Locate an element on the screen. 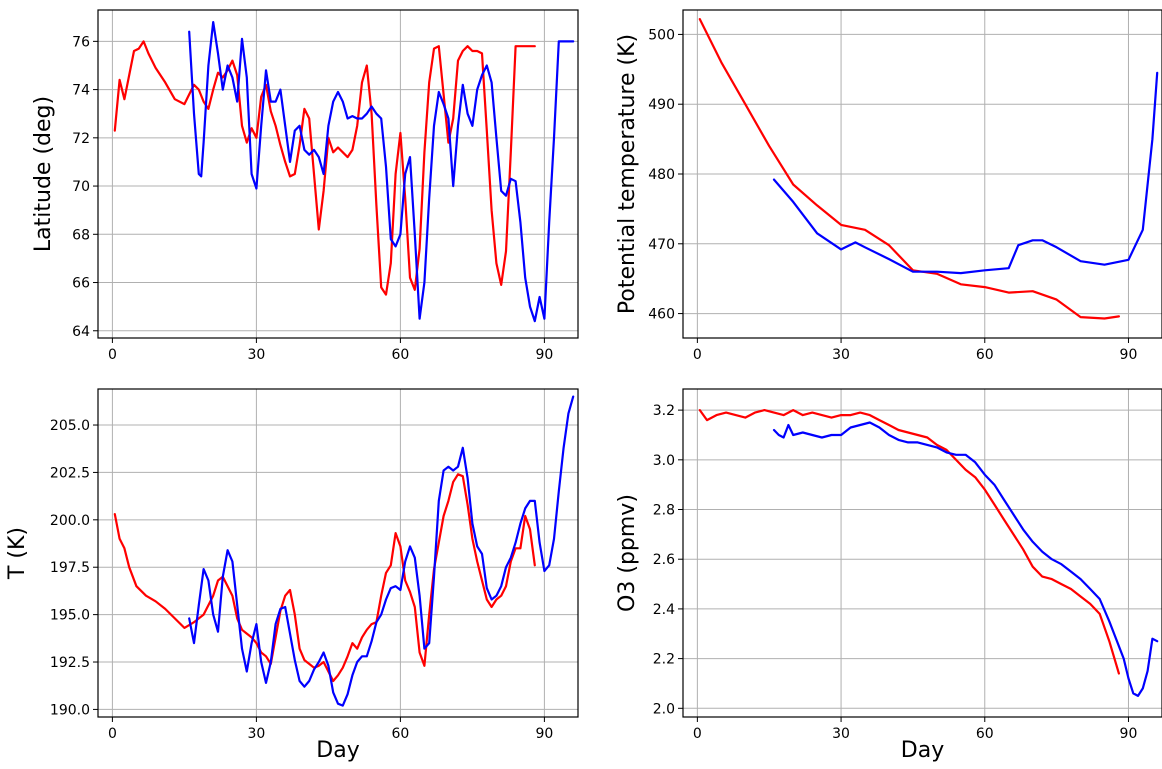 The width and height of the screenshot is (1162, 769). y-tick-label: 2.6 is located at coordinates (664, 560).